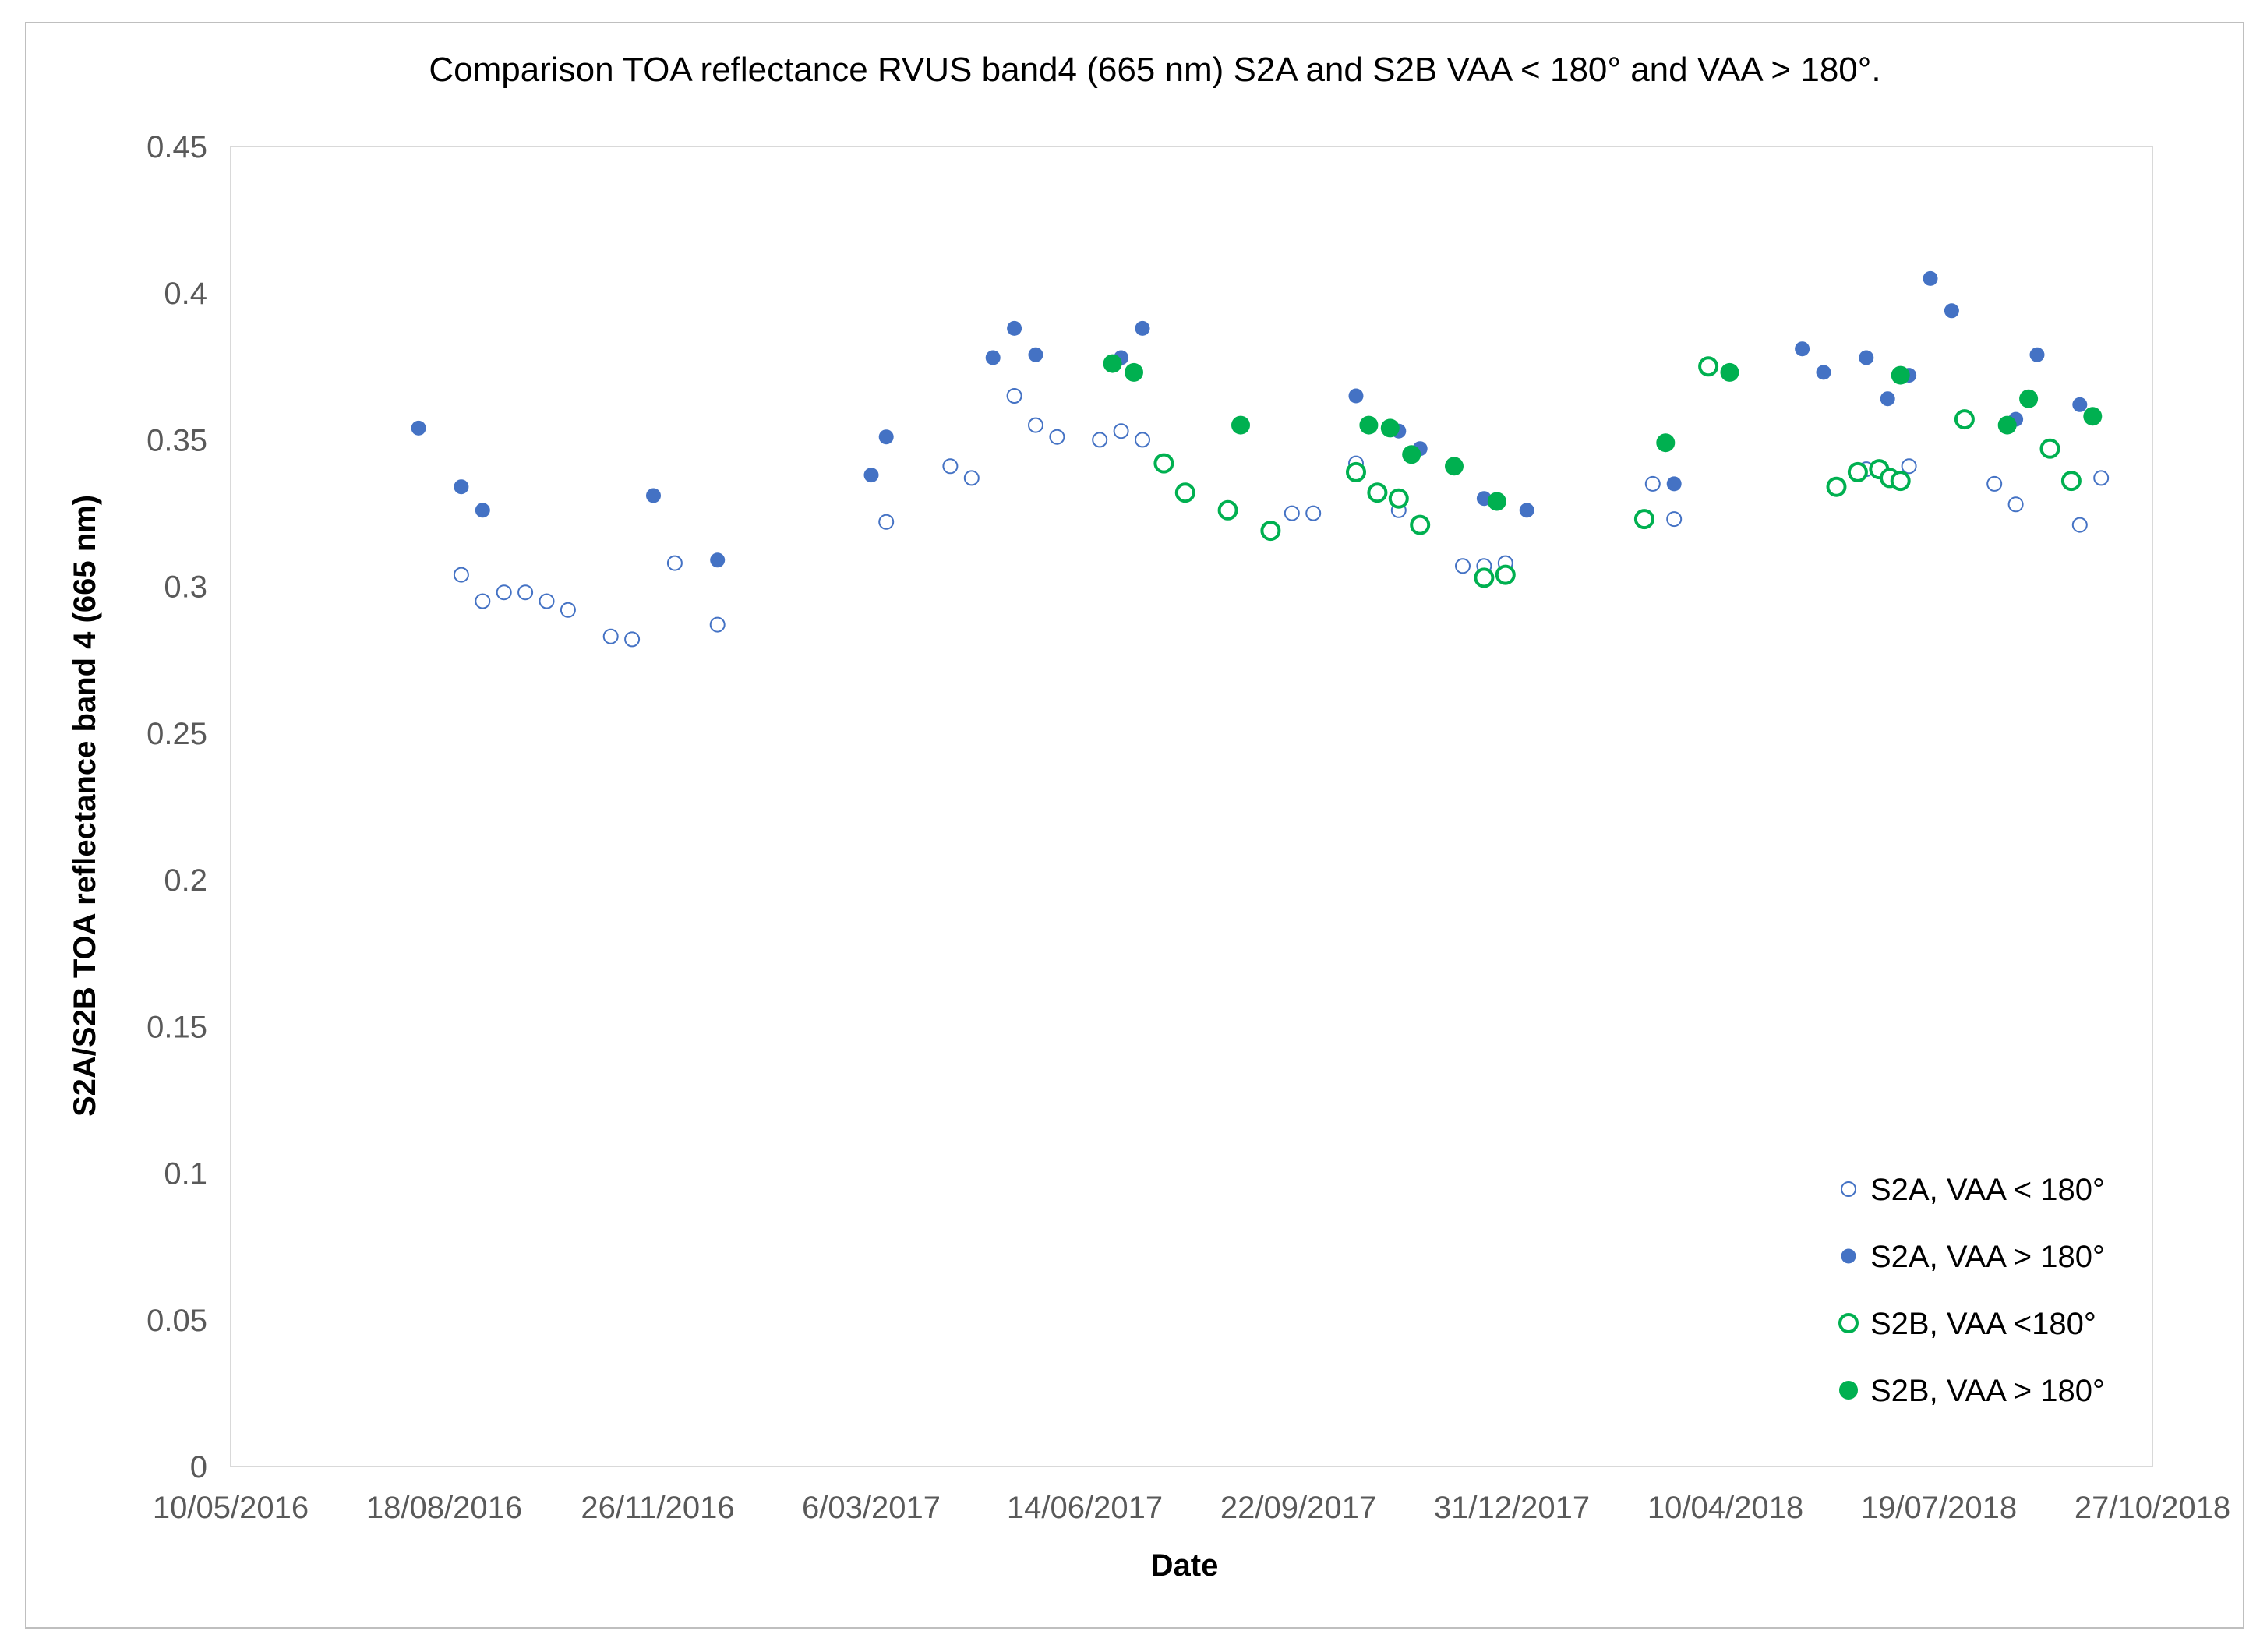 This screenshot has width=2267, height=1652. Describe the element at coordinates (185, 588) in the screenshot. I see `y-tick-label: 0.3` at that location.